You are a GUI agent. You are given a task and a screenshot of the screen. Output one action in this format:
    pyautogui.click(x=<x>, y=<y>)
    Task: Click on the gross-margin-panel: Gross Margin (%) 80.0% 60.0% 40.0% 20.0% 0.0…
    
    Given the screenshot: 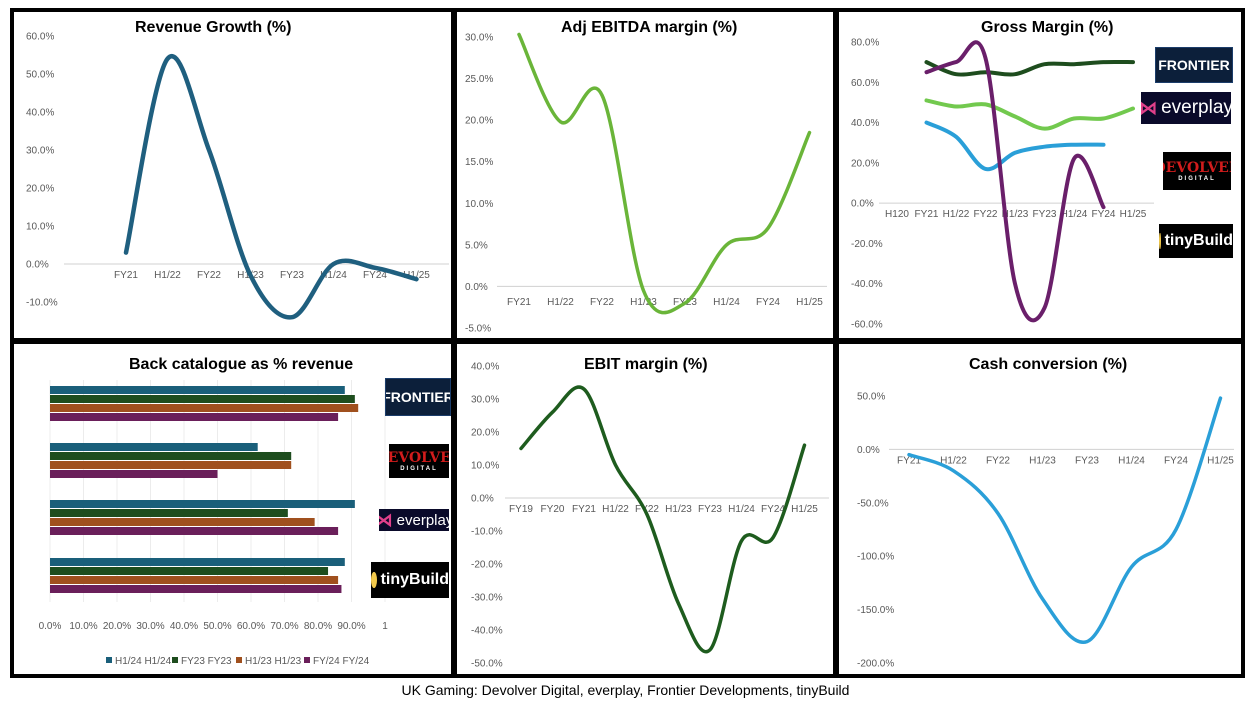 What is the action you would take?
    pyautogui.click(x=1040, y=175)
    